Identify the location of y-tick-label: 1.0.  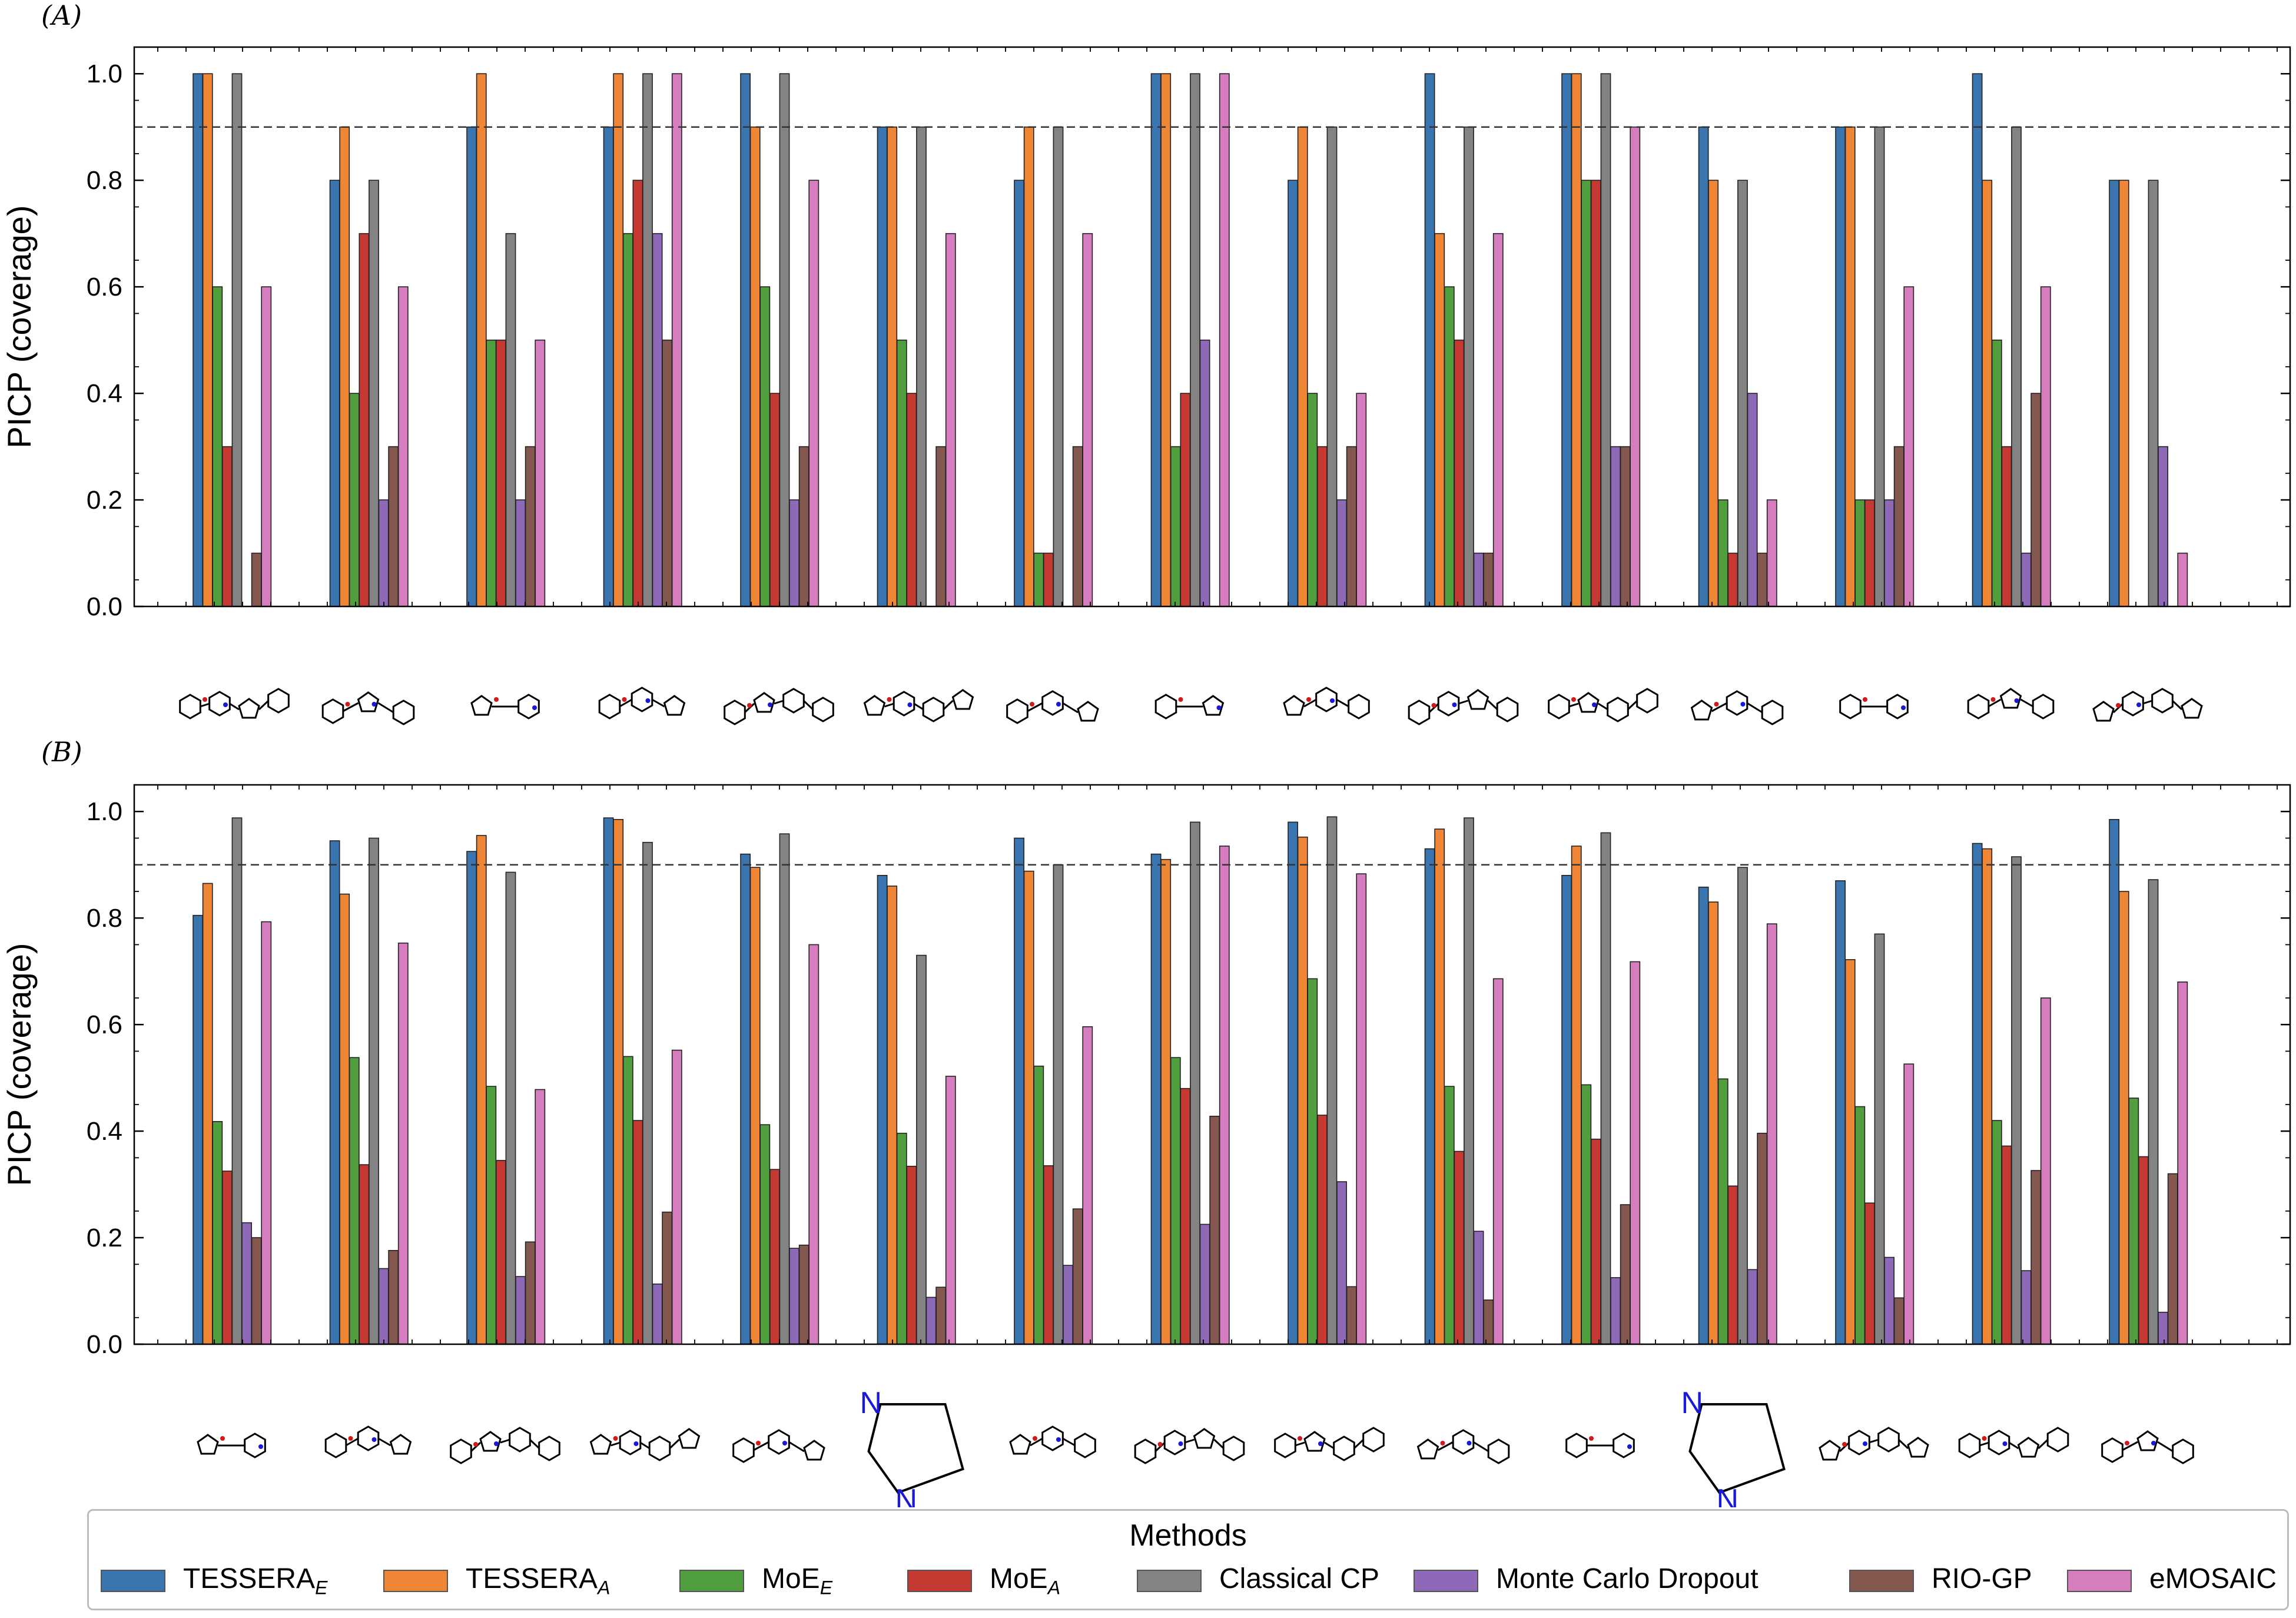
(104, 73).